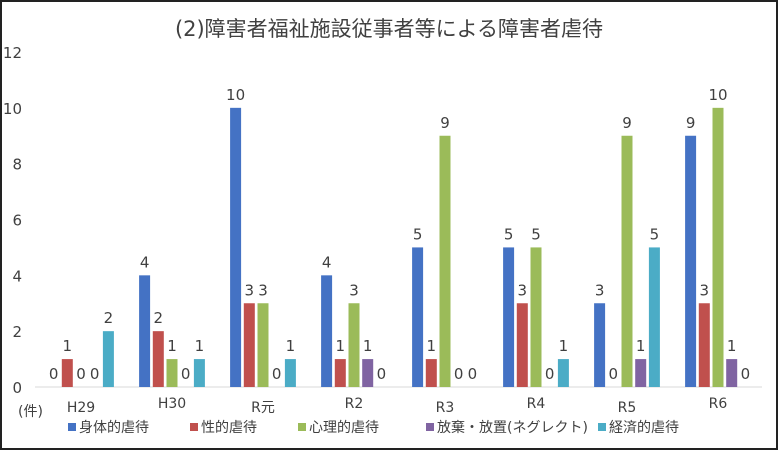 This screenshot has height=450, width=778. What do you see at coordinates (17, 276) in the screenshot?
I see `y-tick-label: 4` at bounding box center [17, 276].